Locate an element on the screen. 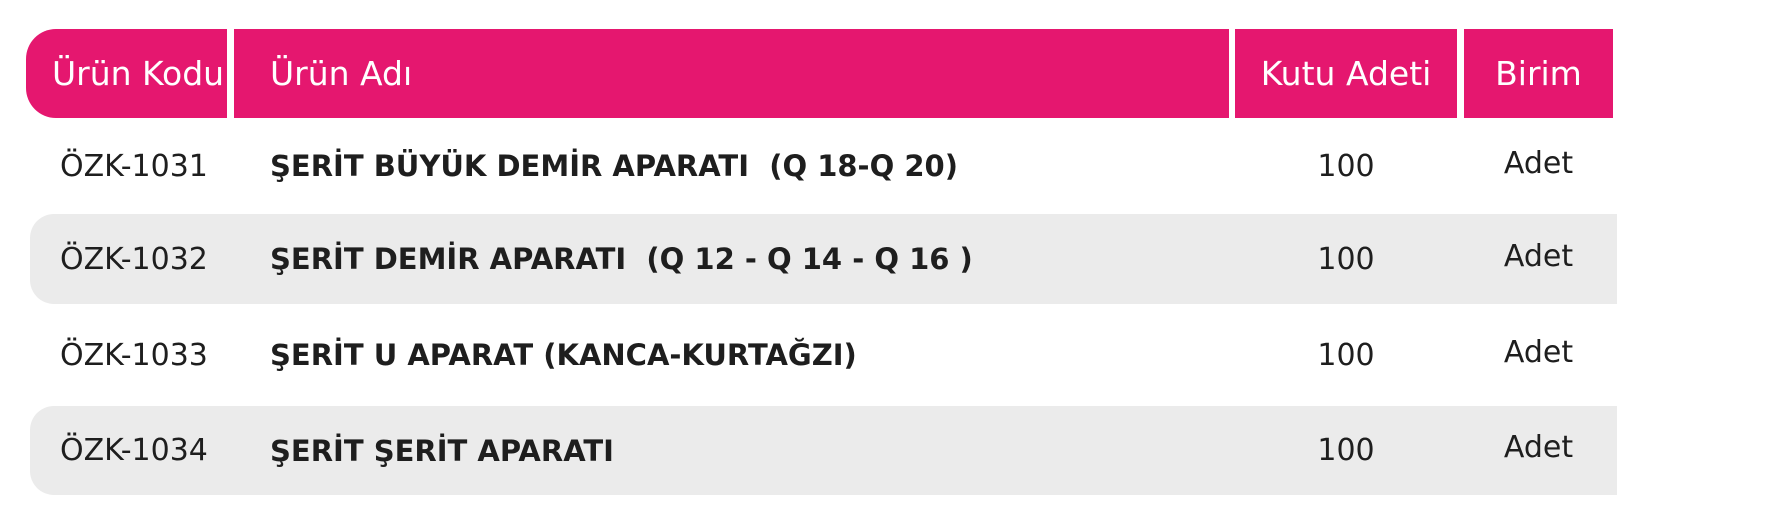  product-name: ŞERİT U APARAT (KANCA-KURTAĞZI) is located at coordinates (563, 355).